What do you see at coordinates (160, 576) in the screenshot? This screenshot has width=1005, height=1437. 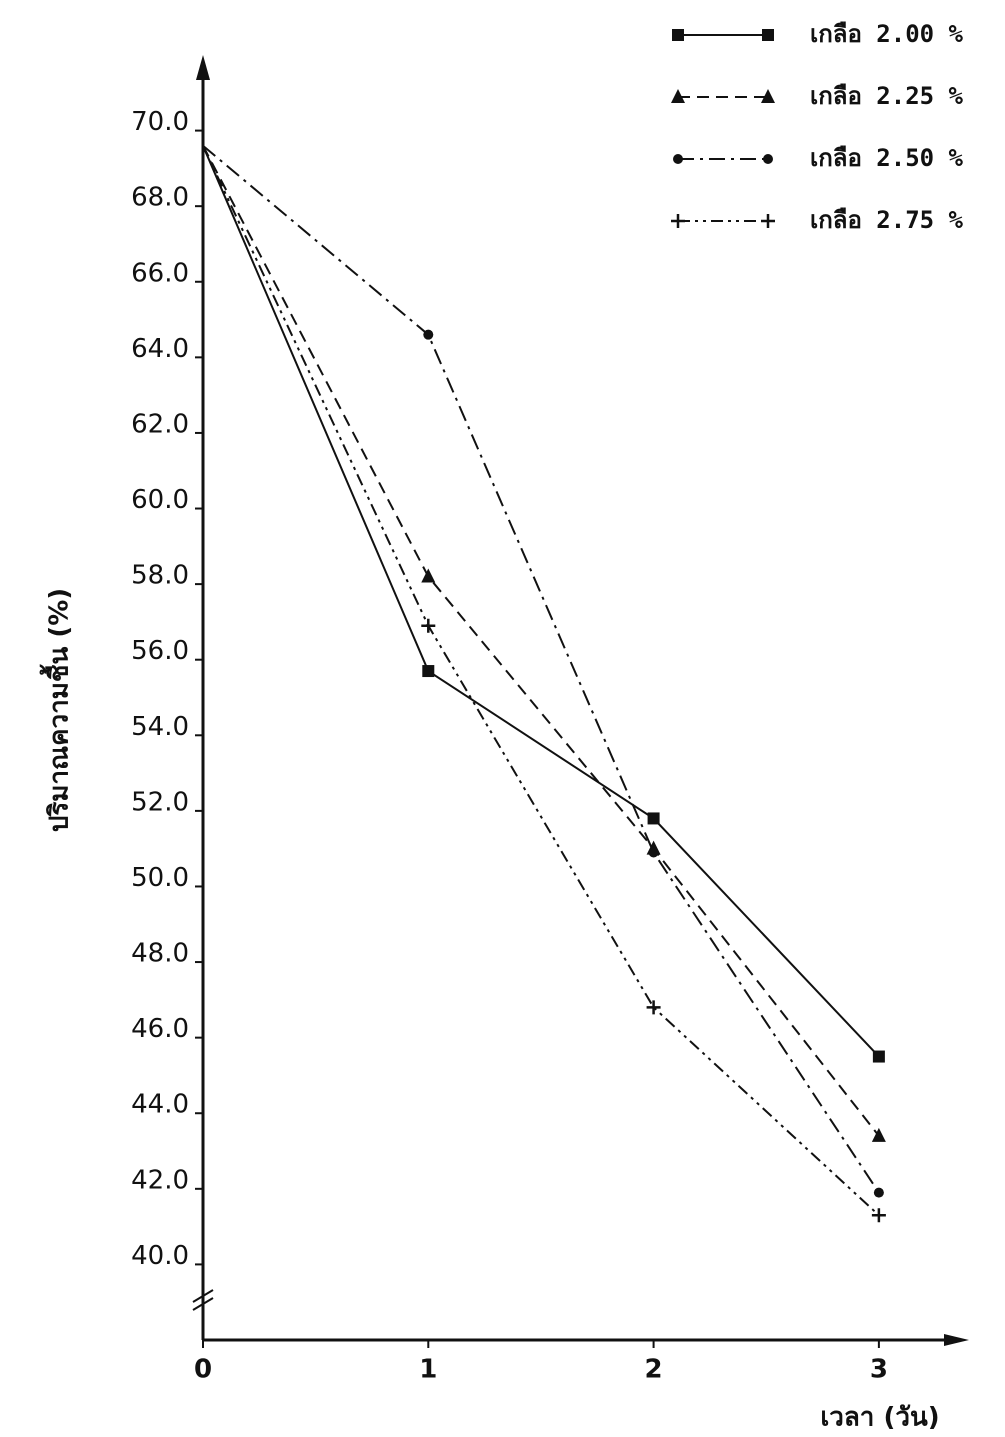 I see `y-tick-label: 58.0` at bounding box center [160, 576].